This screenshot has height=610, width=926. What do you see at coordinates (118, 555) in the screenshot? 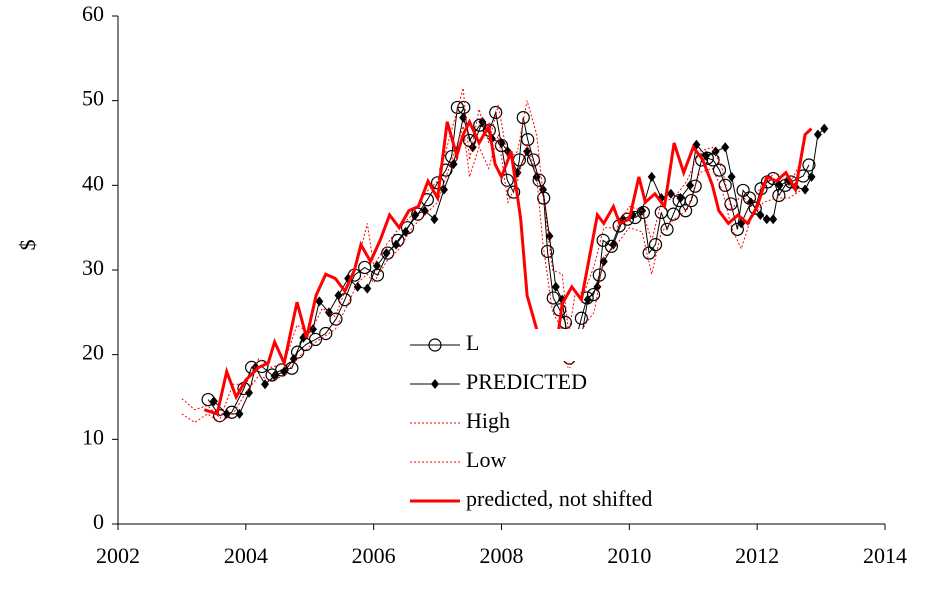
I see `x-tick-label: 2002` at bounding box center [118, 555].